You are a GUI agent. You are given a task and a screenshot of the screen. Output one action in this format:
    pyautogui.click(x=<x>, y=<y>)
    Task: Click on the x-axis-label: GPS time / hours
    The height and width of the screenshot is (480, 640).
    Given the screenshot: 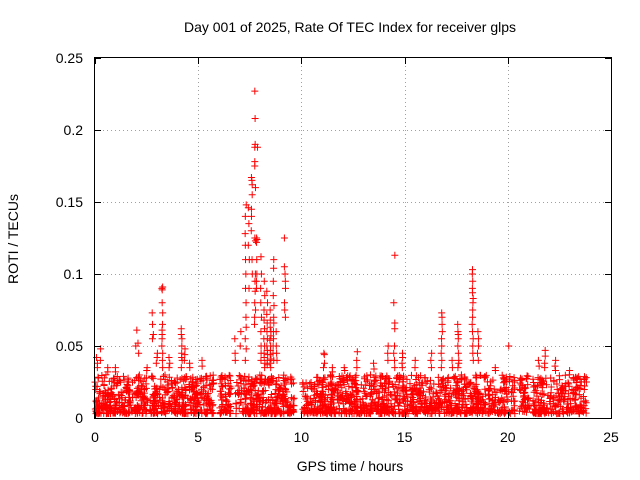 What is the action you would take?
    pyautogui.click(x=350, y=466)
    